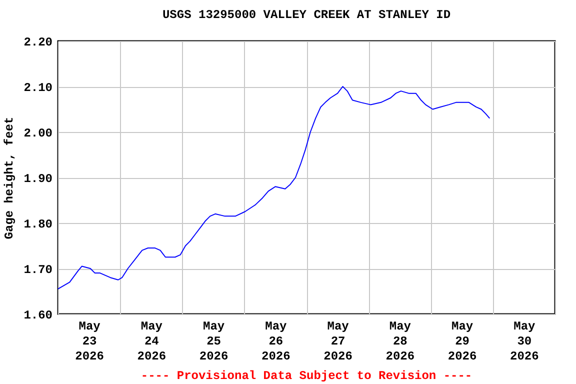  What do you see at coordinates (38, 179) in the screenshot?
I see `y-tick-label: 1.90` at bounding box center [38, 179].